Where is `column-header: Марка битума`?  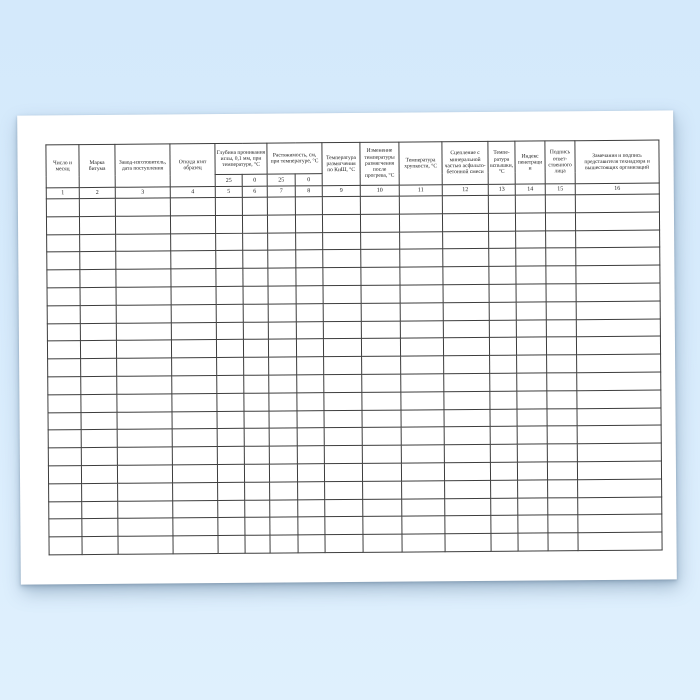 column-header: Марка битума is located at coordinates (97, 166).